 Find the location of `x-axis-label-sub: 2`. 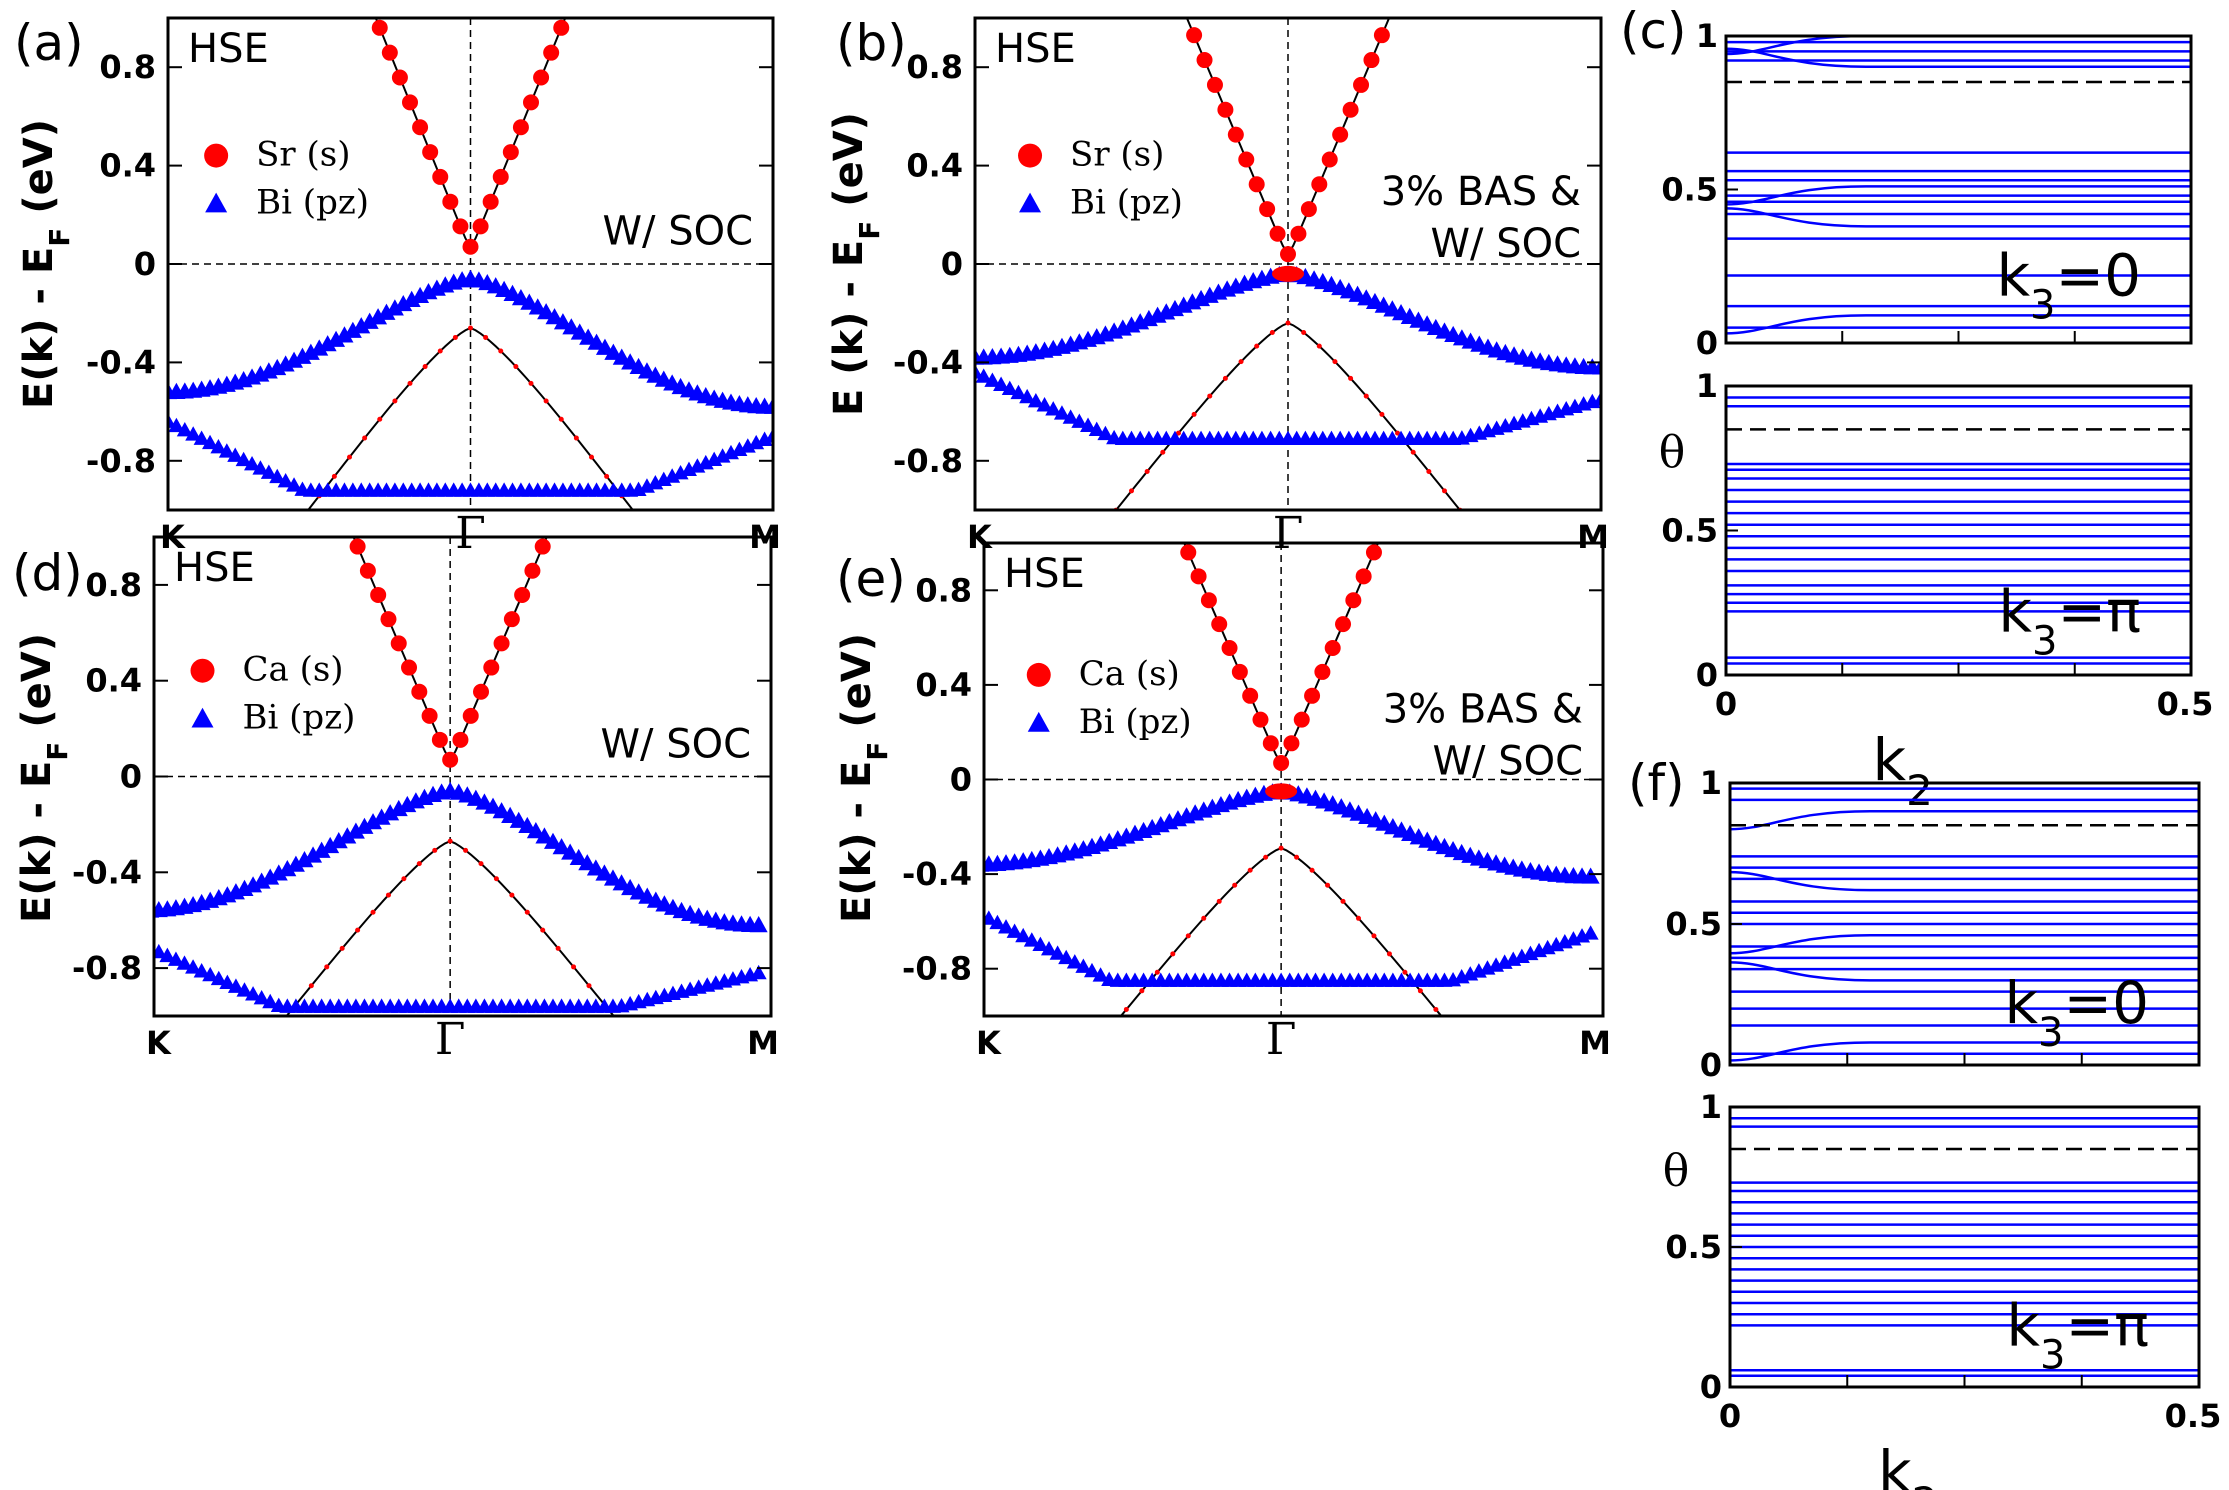

x-axis-label-sub: 2 is located at coordinates (1925, 1484).